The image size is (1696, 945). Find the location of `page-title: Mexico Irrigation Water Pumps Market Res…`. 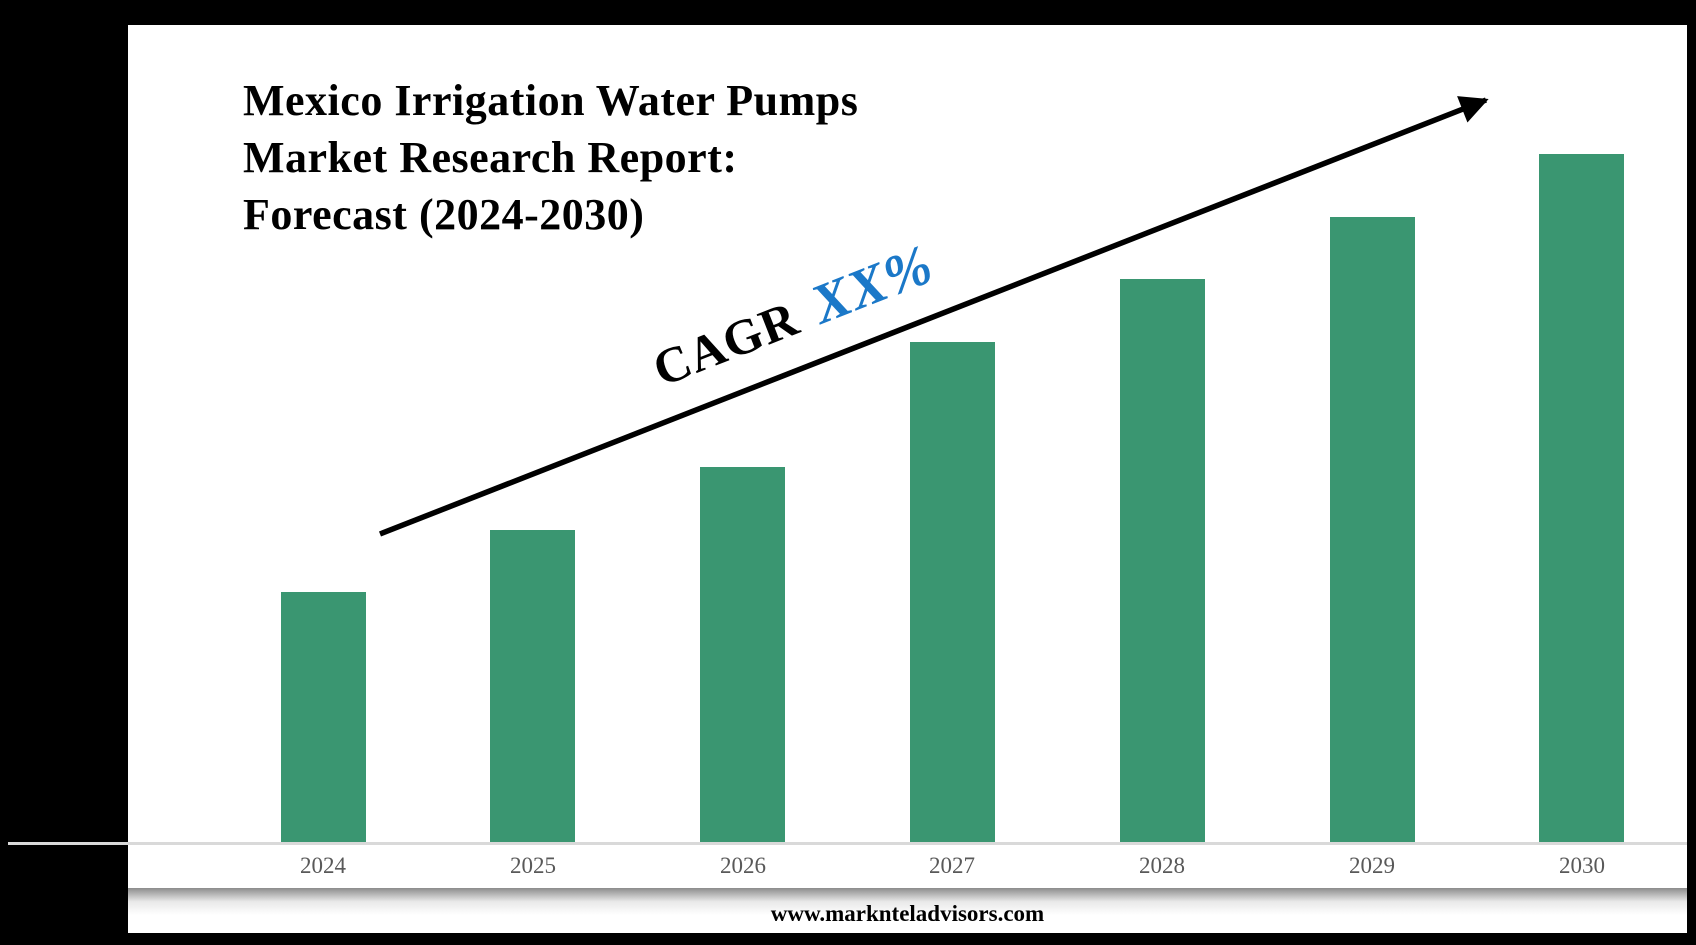

page-title: Mexico Irrigation Water Pumps Market Res… is located at coordinates (550, 157).